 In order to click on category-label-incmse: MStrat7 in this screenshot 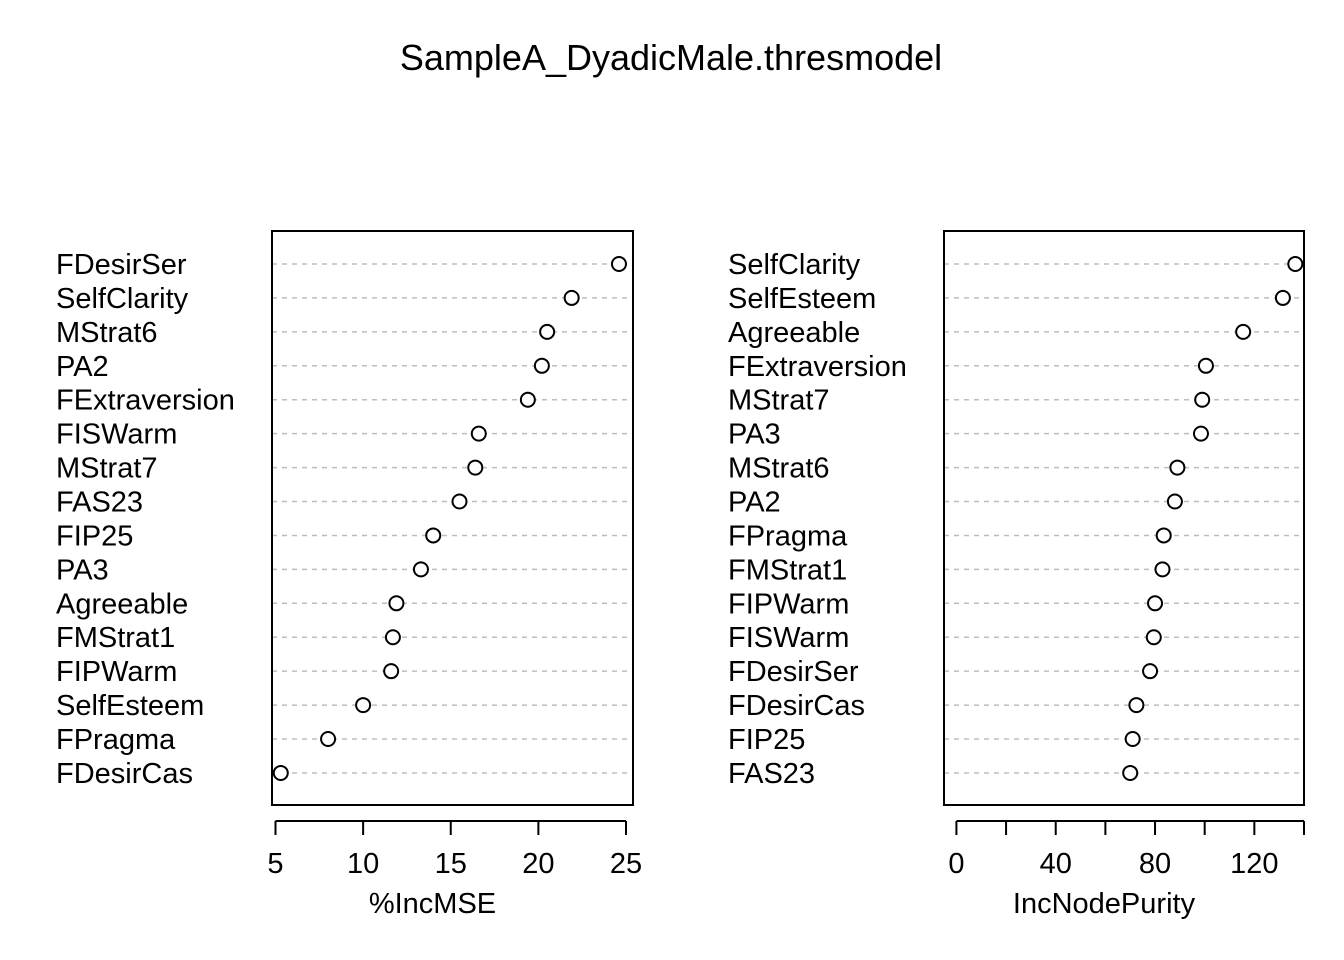, I will do `click(107, 469)`.